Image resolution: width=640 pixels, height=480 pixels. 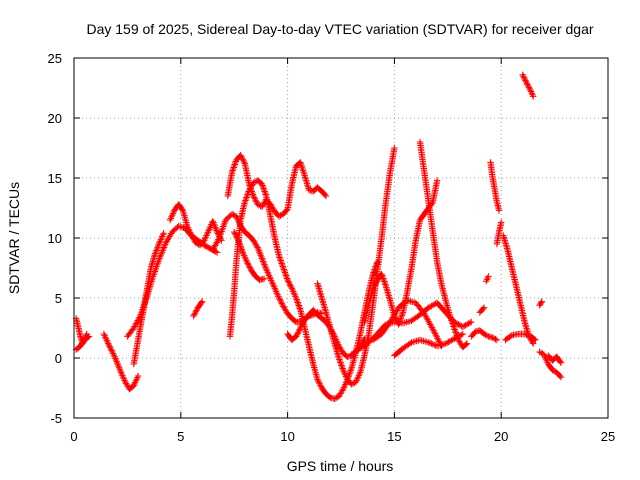 What do you see at coordinates (394, 436) in the screenshot?
I see `x-tick-label: 15` at bounding box center [394, 436].